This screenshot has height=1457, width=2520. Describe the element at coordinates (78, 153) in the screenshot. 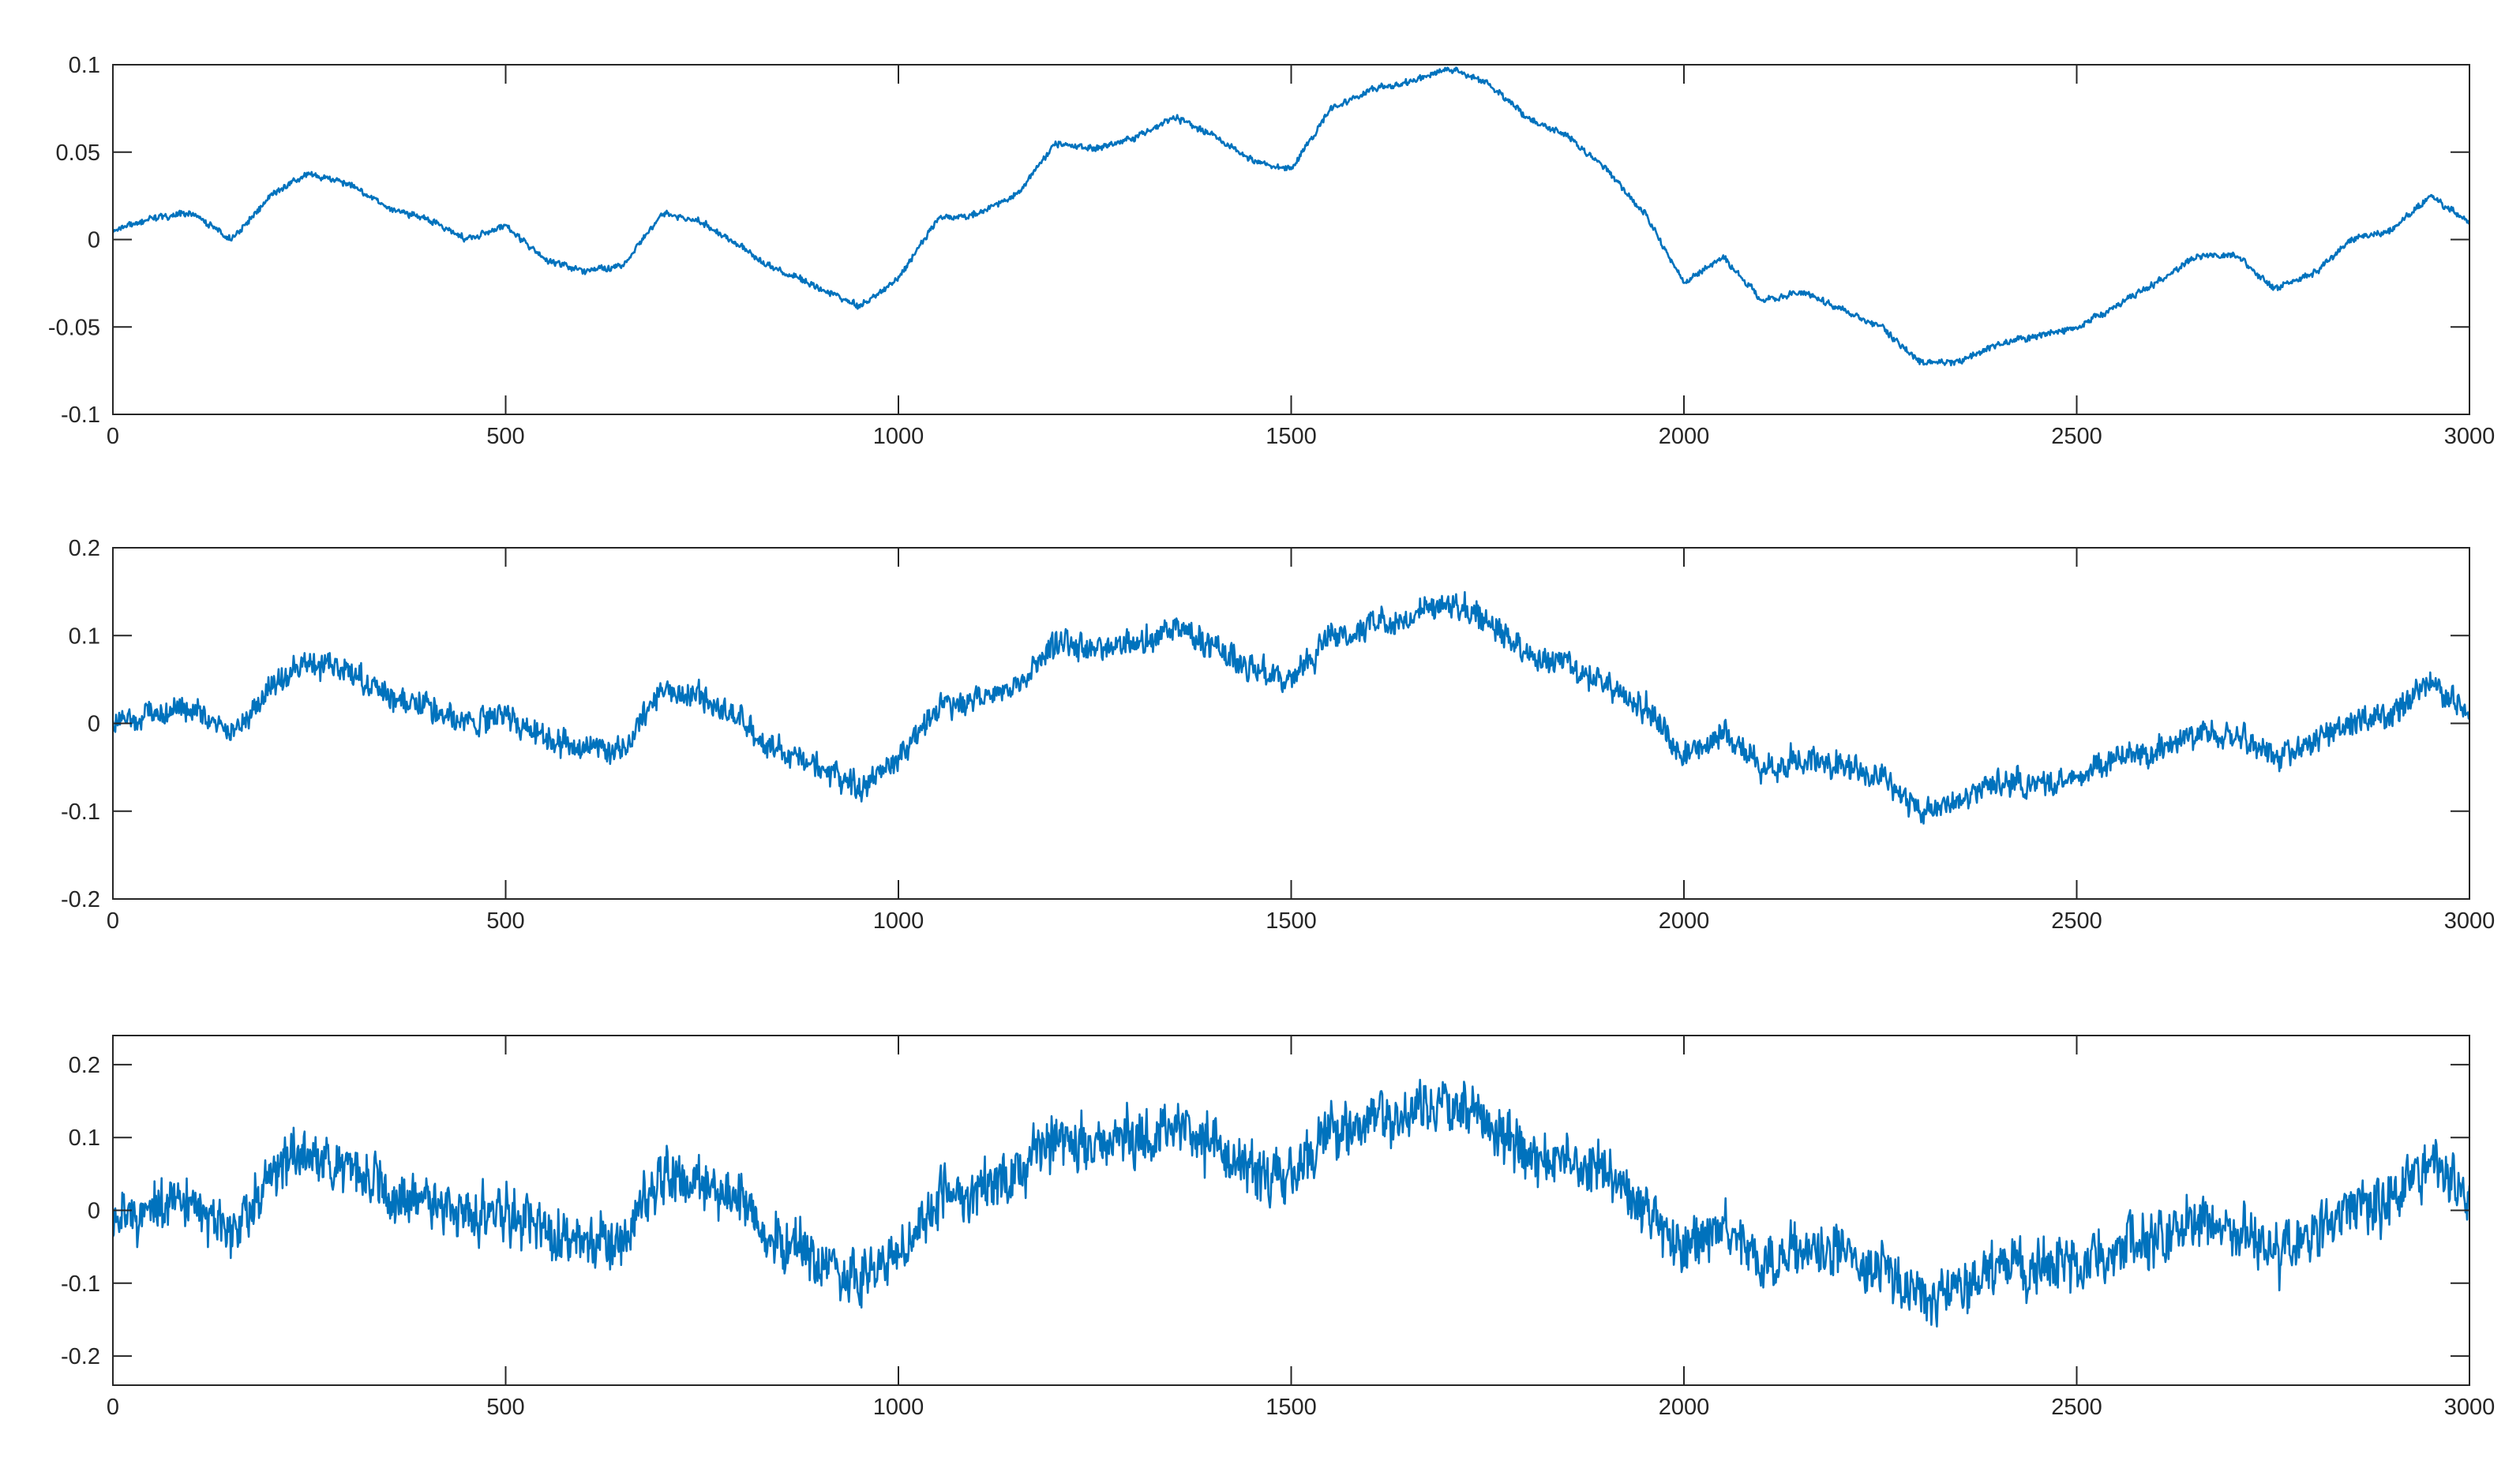

I see `y-tick-label: 0.05` at that location.